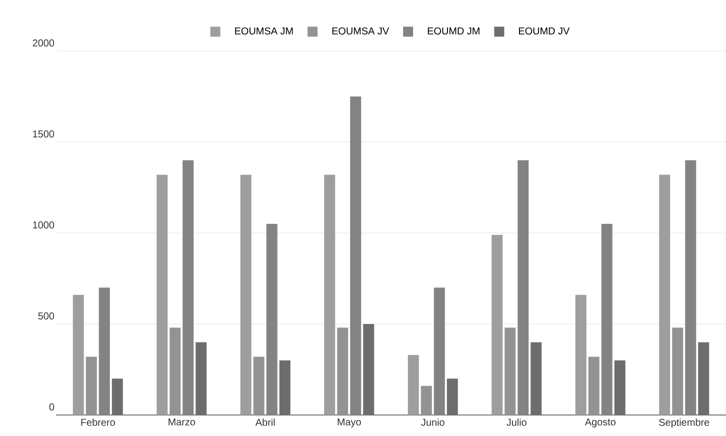 The image size is (726, 436). Describe the element at coordinates (46, 316) in the screenshot. I see `y-tick-label: 500` at that location.